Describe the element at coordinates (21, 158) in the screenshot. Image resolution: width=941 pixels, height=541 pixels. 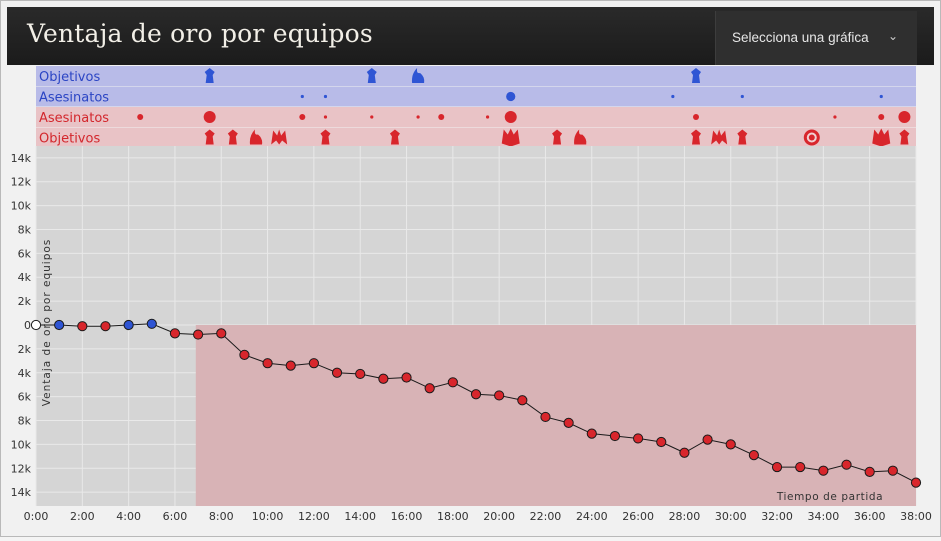
I see `y-tick-label: 14k` at that location.